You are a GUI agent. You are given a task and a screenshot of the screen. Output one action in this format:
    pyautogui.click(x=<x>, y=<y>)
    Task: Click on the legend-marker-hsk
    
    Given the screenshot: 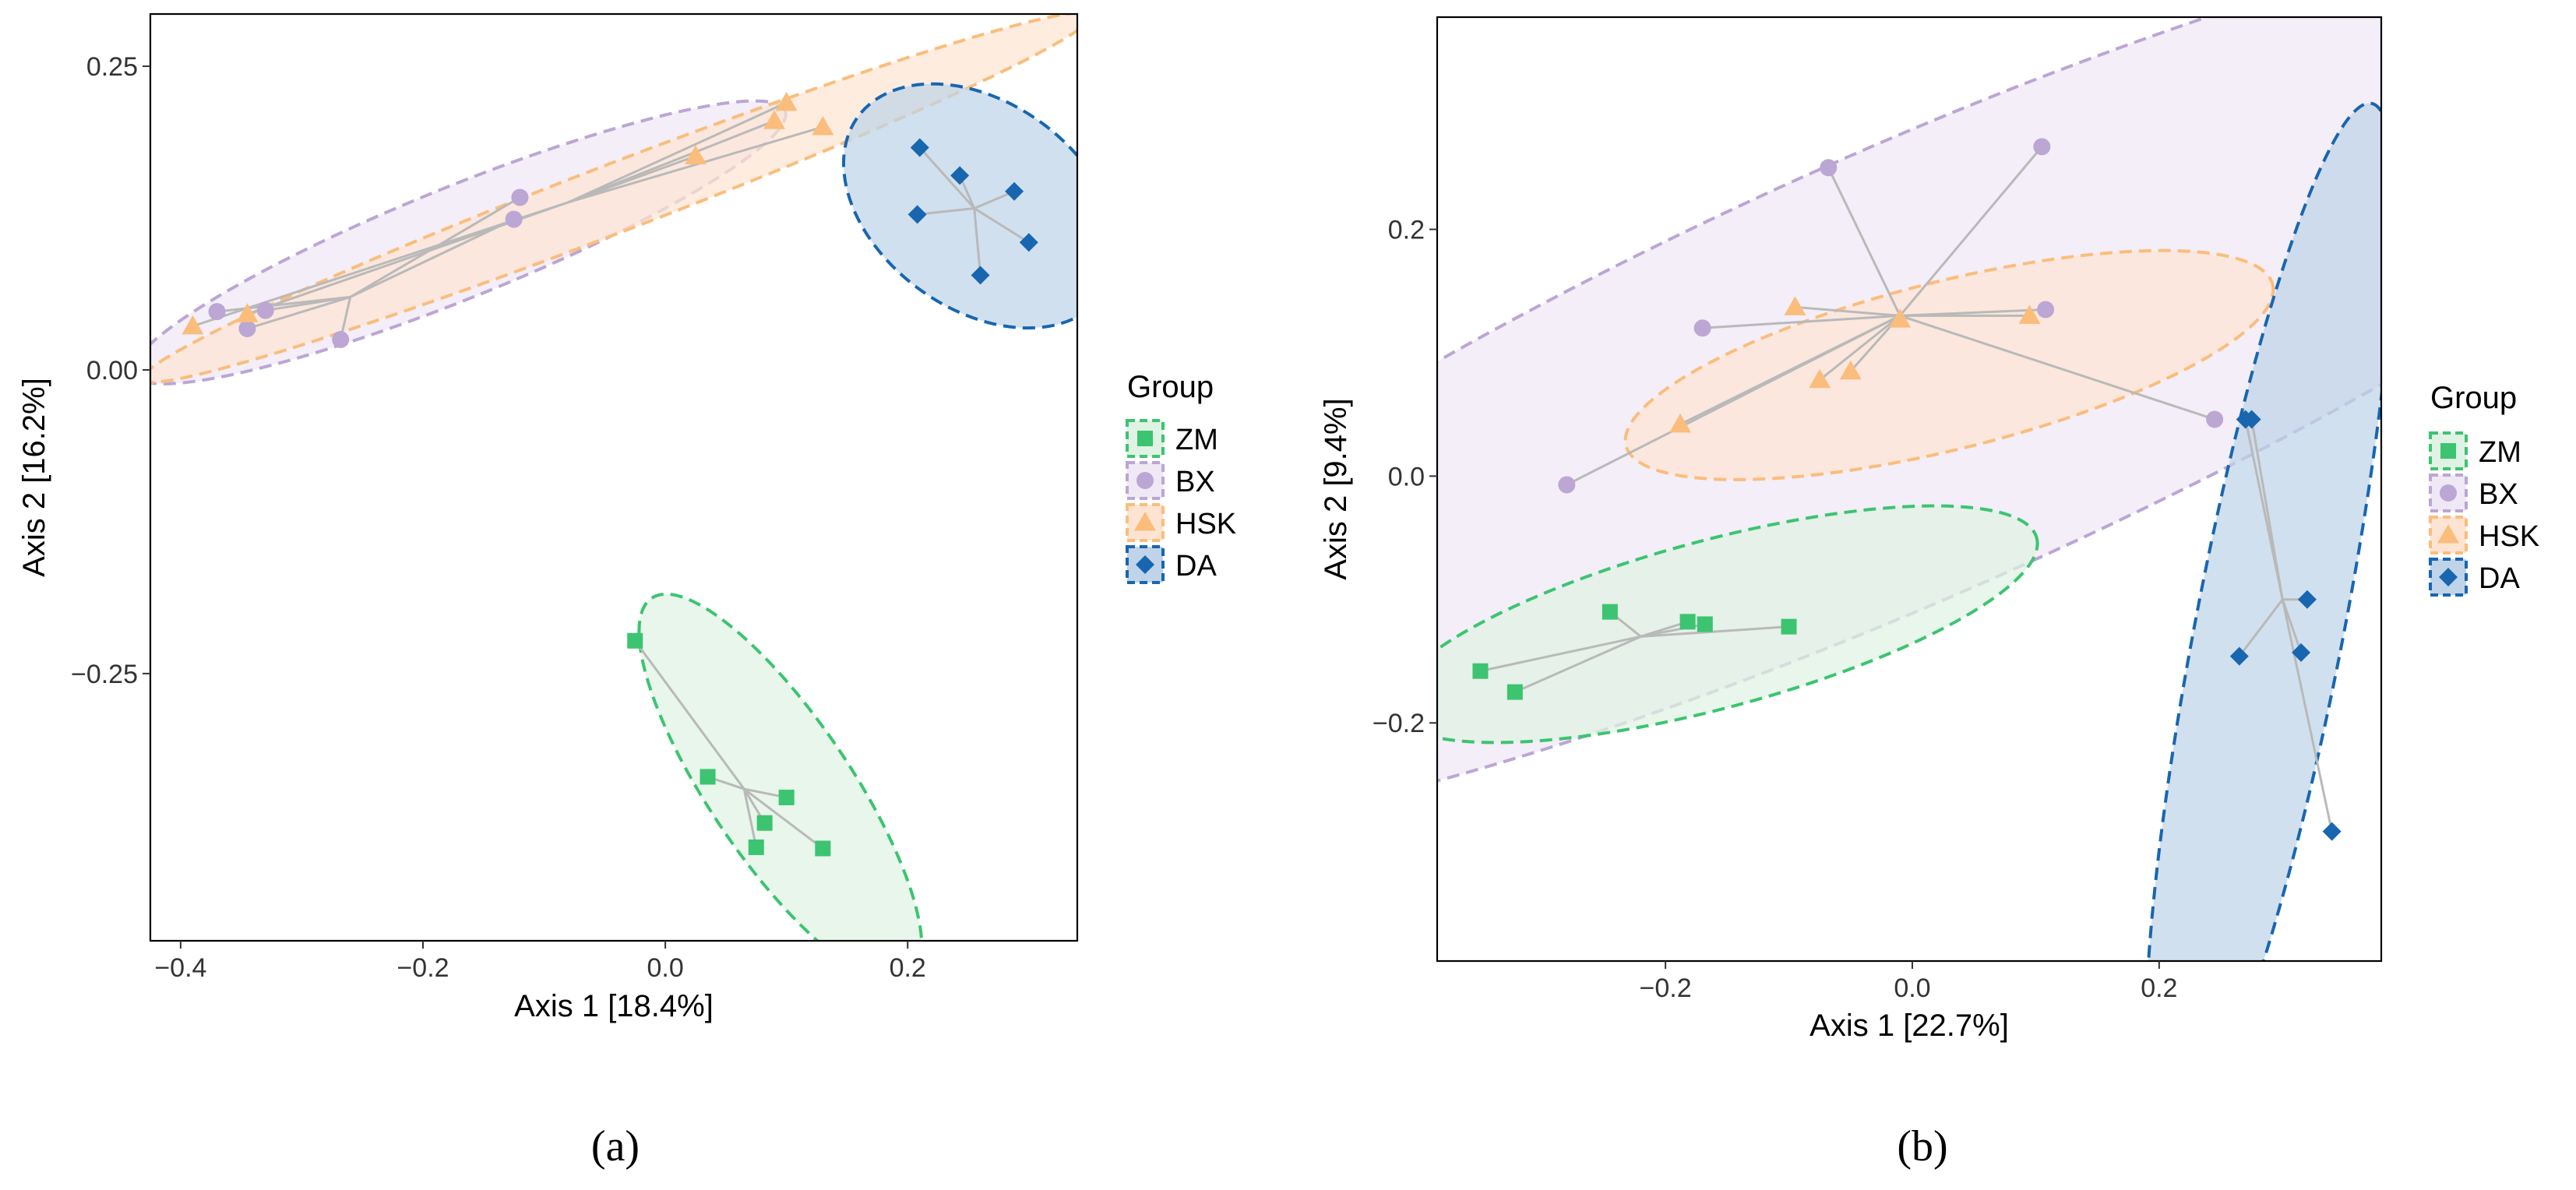 What is the action you would take?
    pyautogui.click(x=1145, y=521)
    